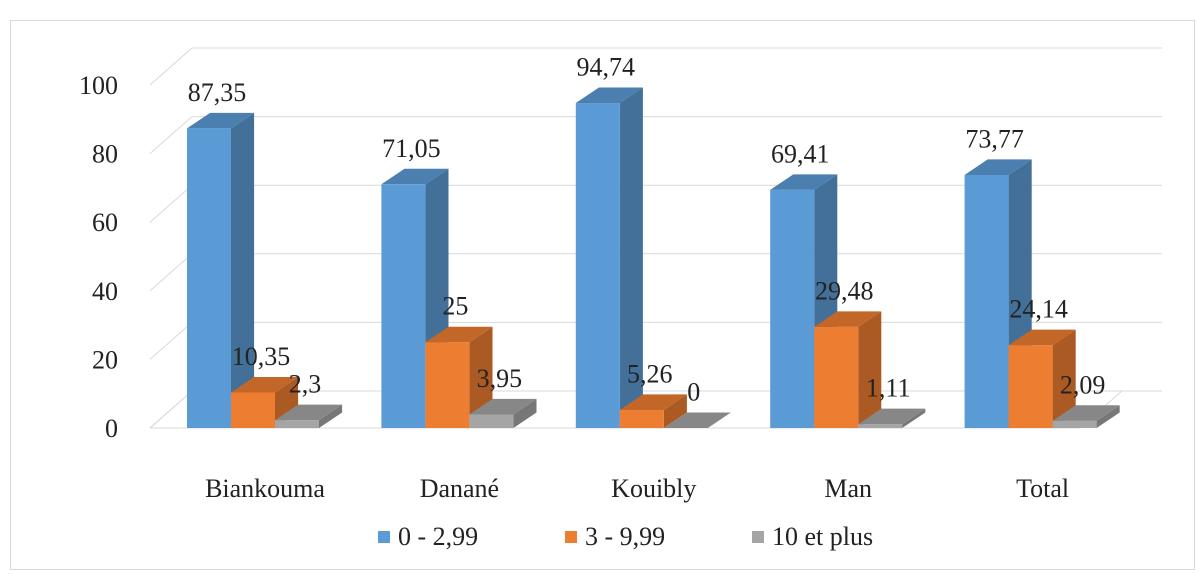 The height and width of the screenshot is (574, 1199). What do you see at coordinates (994, 138) in the screenshot?
I see `data-label: 73,77` at bounding box center [994, 138].